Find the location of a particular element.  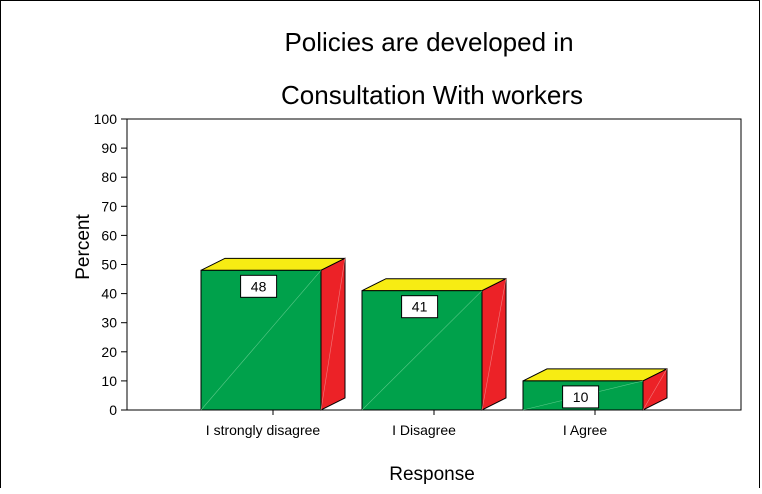

chart-title-line-2: Consultation With workers is located at coordinates (432, 95).